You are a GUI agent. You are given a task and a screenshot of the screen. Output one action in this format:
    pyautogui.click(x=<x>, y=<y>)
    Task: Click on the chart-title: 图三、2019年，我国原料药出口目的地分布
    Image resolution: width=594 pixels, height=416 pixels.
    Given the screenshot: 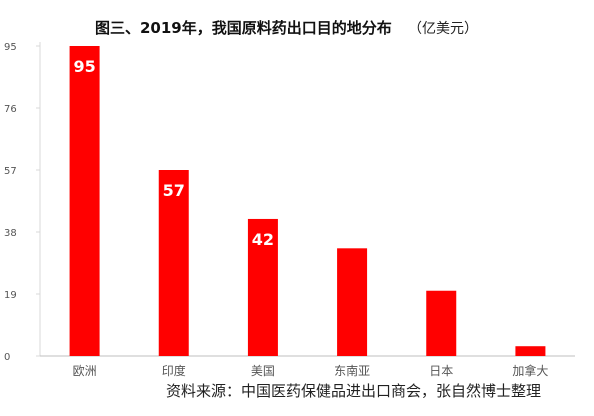 What is the action you would take?
    pyautogui.click(x=243, y=28)
    